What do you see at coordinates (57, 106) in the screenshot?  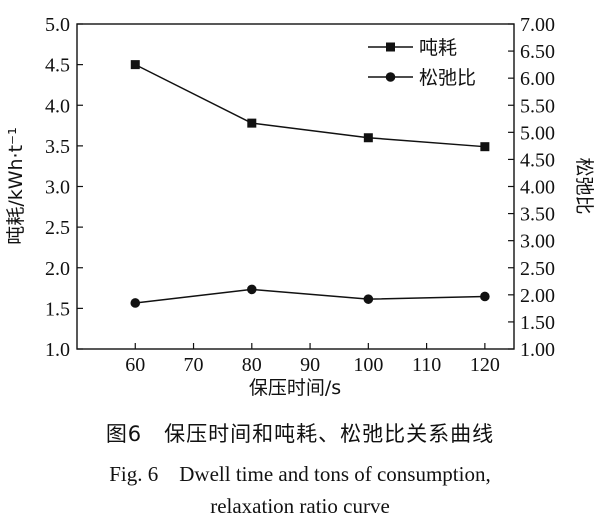 I see `left-y-tick-label: 4.0` at bounding box center [57, 106].